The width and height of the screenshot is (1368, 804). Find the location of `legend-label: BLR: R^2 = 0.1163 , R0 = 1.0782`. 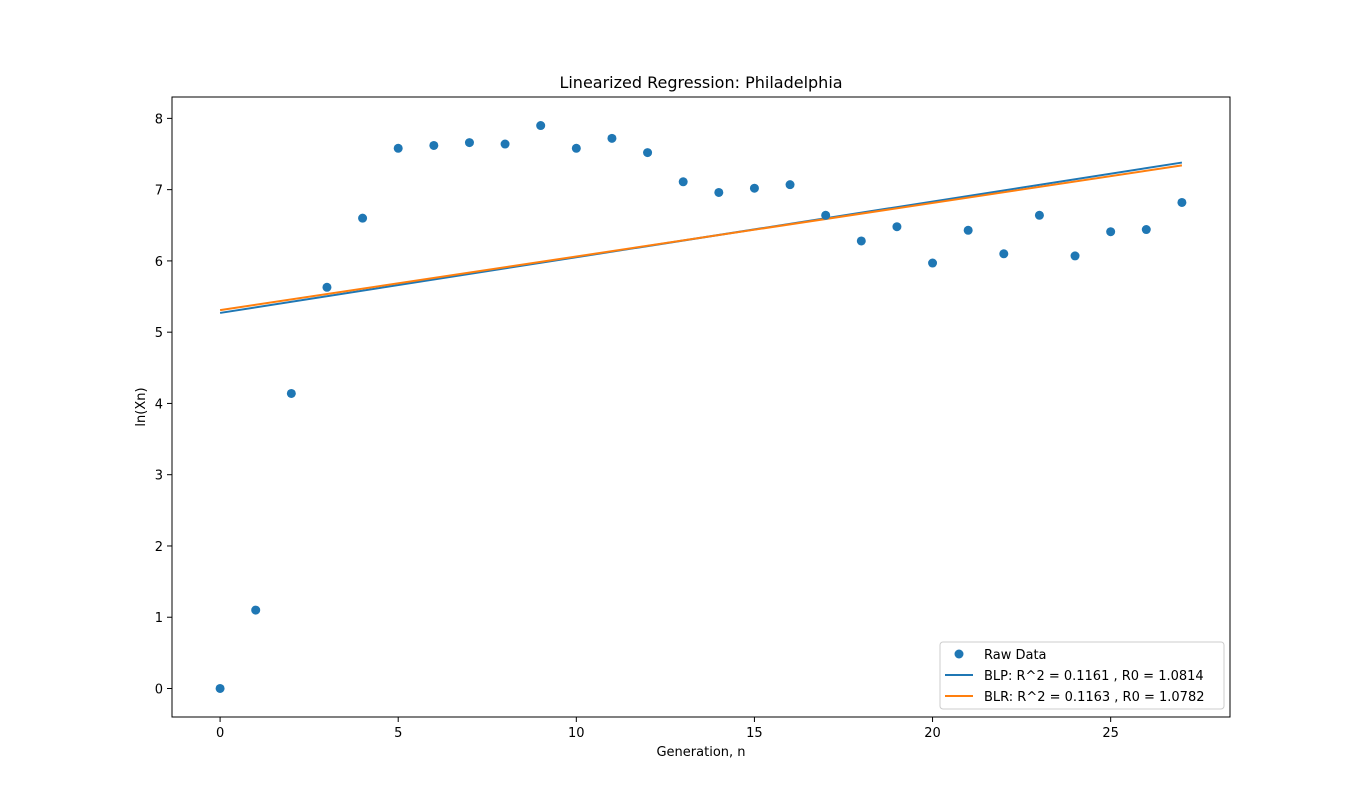

legend-label: BLR: R^2 = 0.1163 , R0 = 1.0782 is located at coordinates (1094, 697).